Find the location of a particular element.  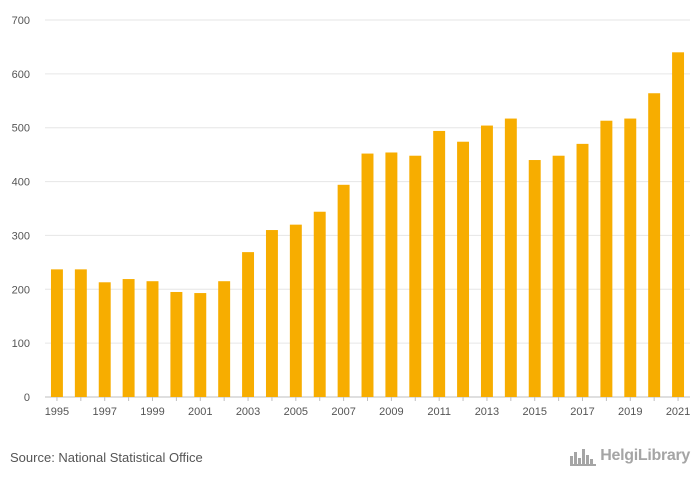

source-note: Source: National Statistical Office is located at coordinates (106, 457).